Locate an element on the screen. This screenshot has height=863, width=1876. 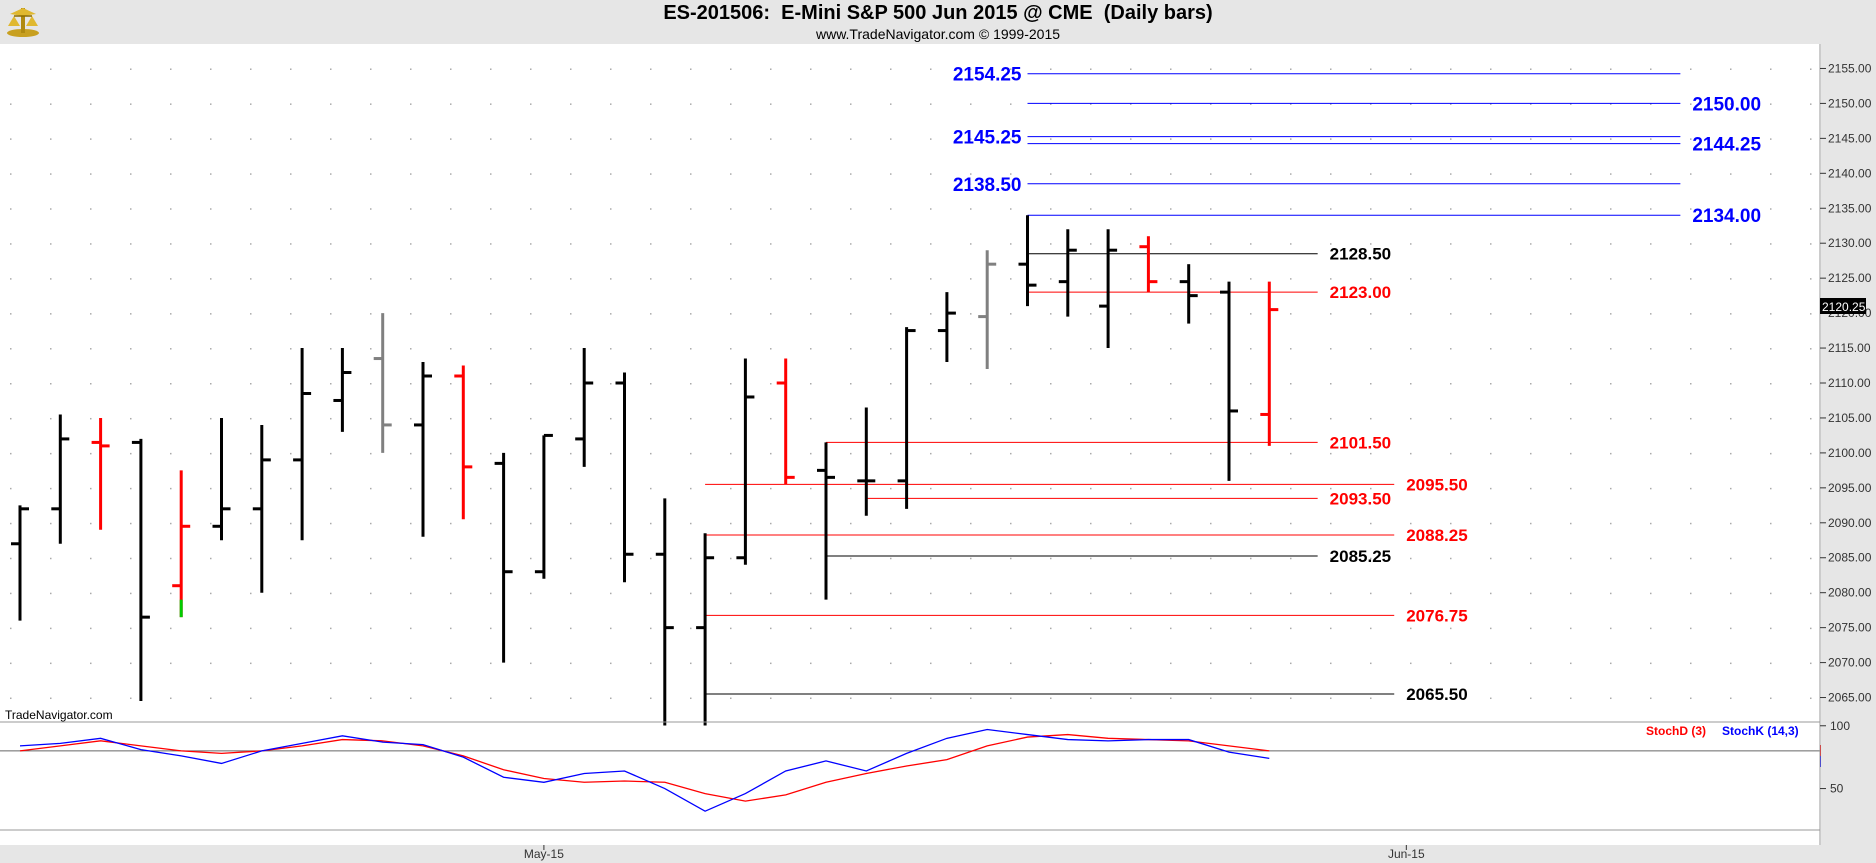
stoch-series-line is located at coordinates (644, 770).